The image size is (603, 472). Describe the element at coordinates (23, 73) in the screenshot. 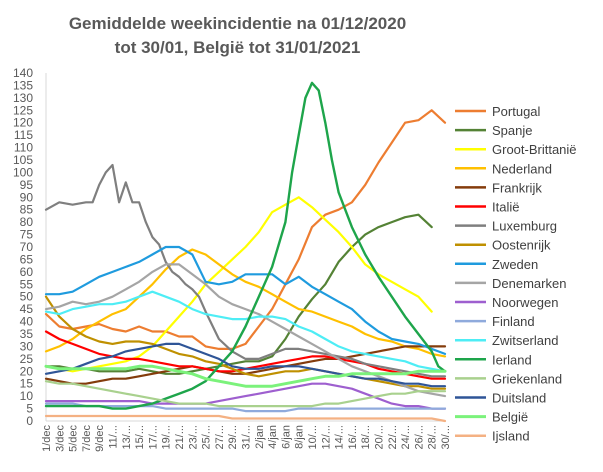

I see `y-tick-label: 140` at that location.